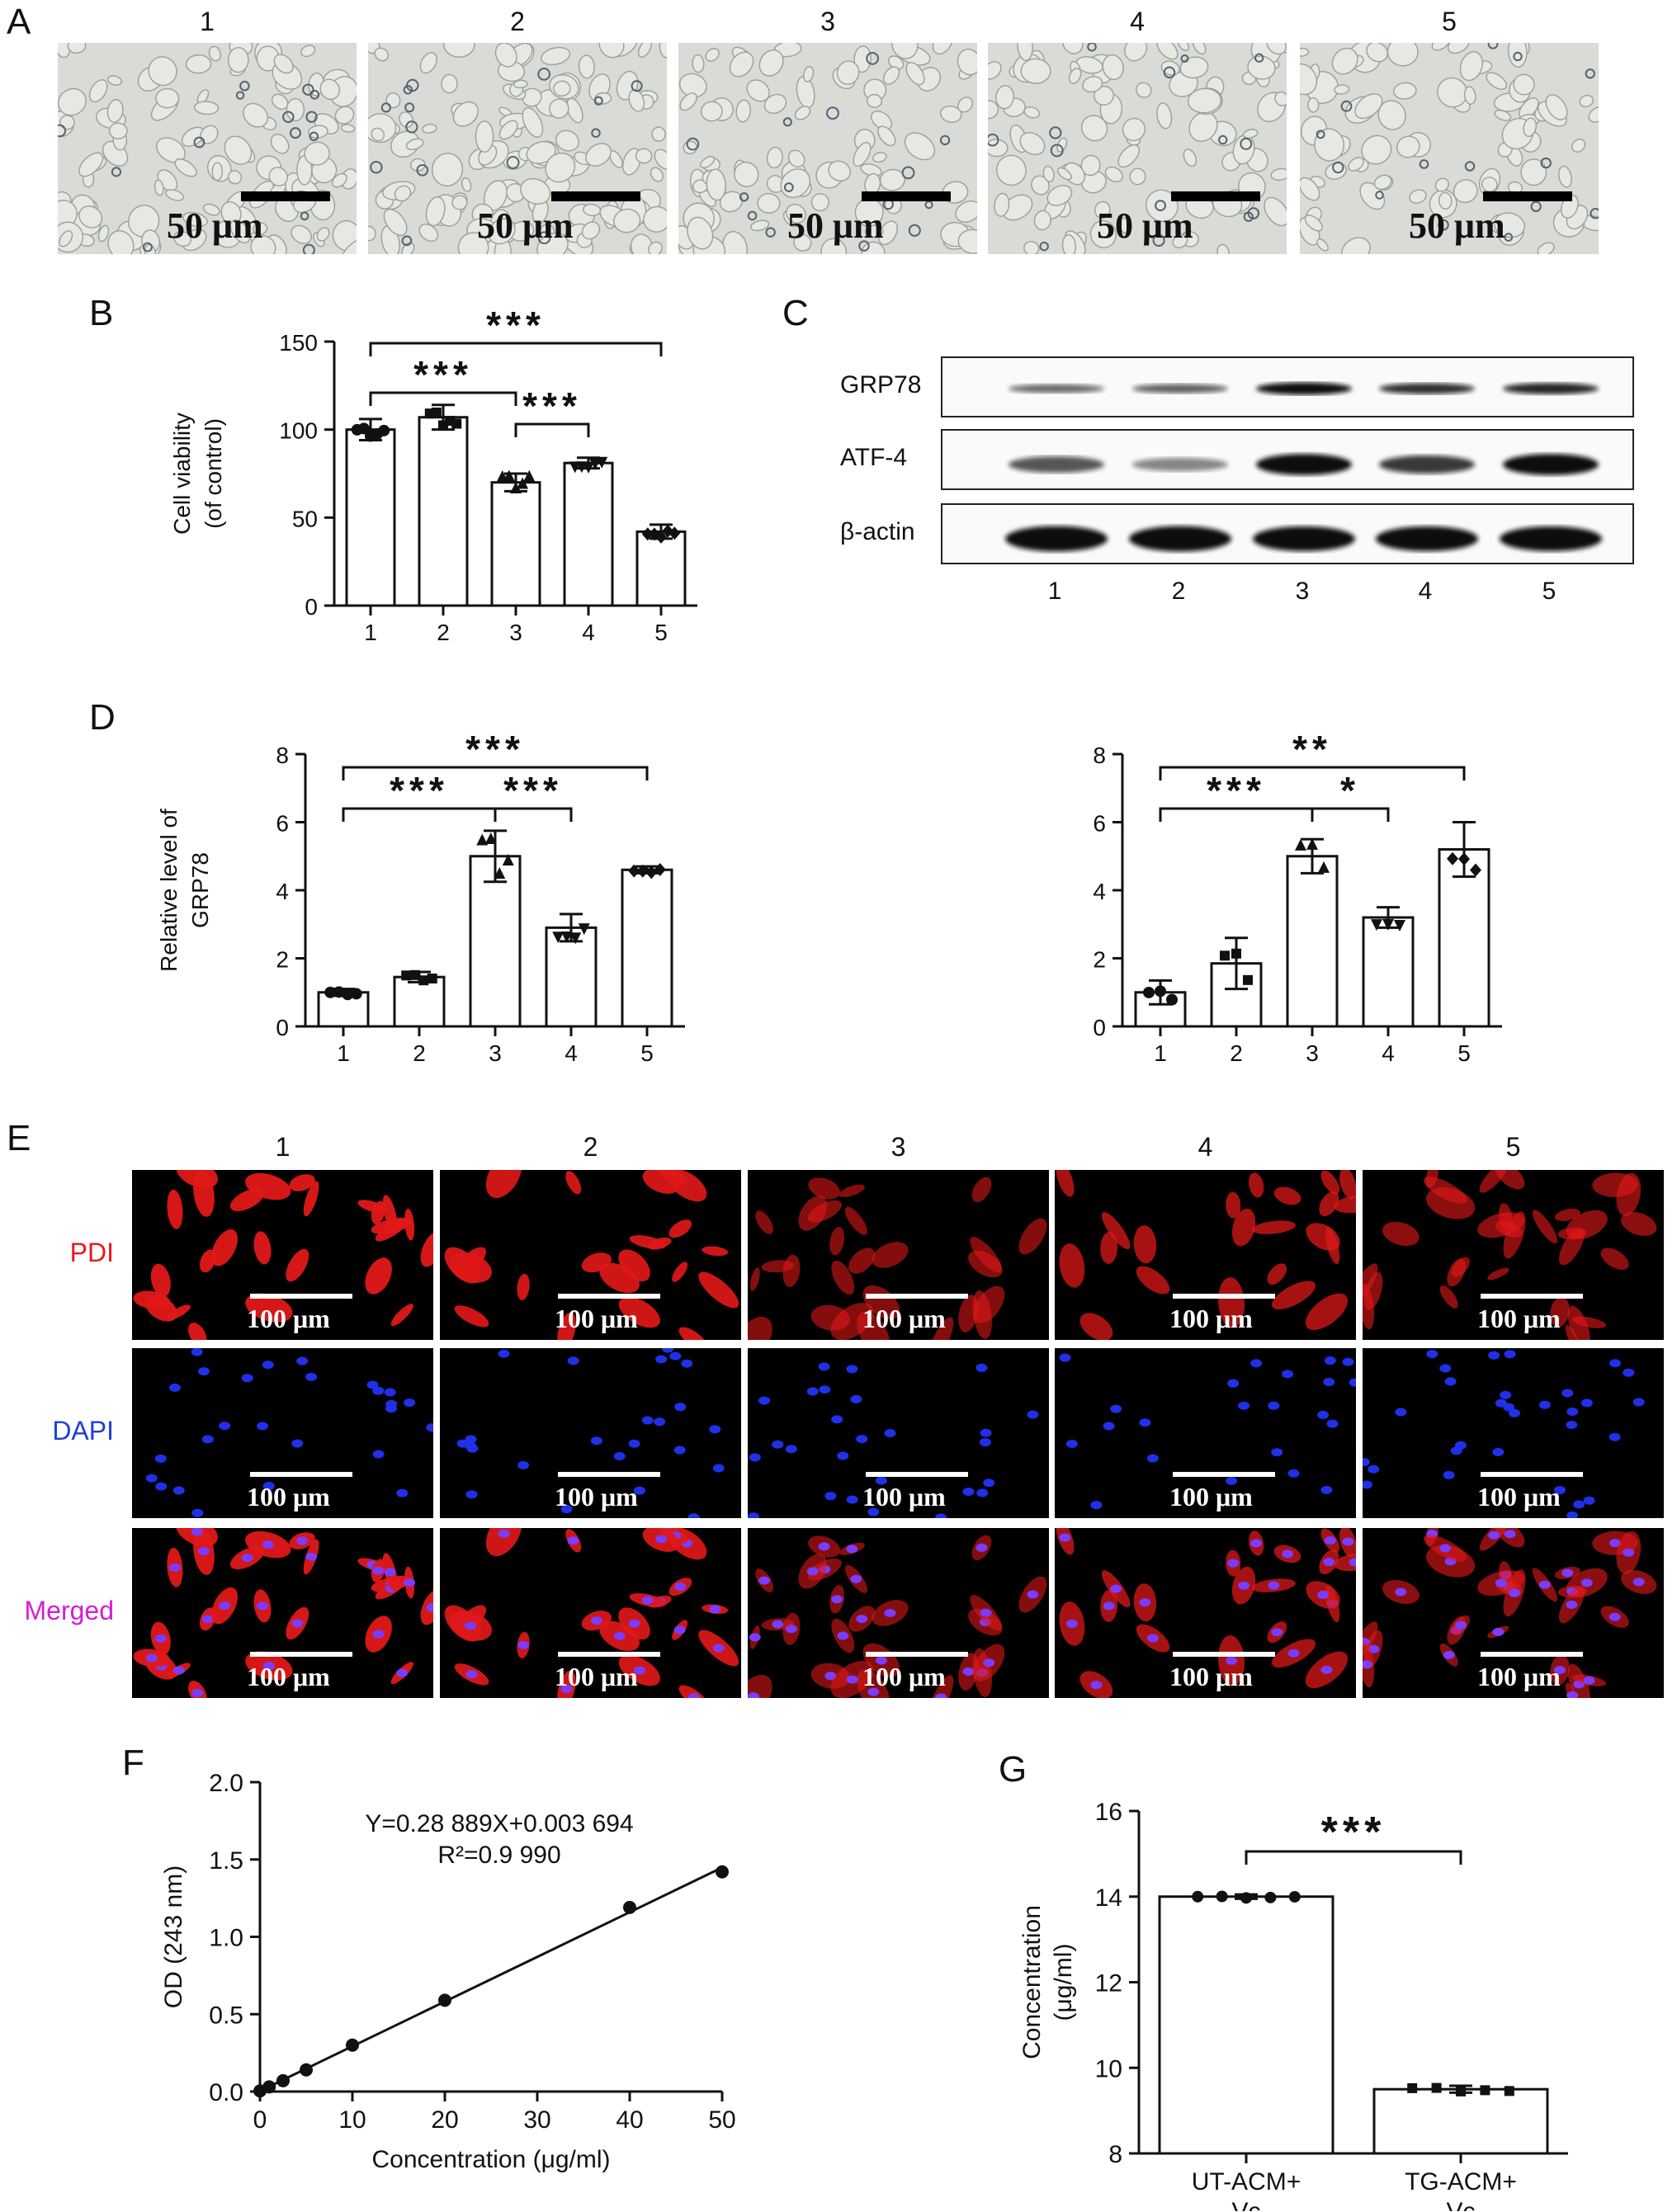 The height and width of the screenshot is (2212, 1677). What do you see at coordinates (282, 1027) in the screenshot?
I see `y-tick-label: 0` at bounding box center [282, 1027].